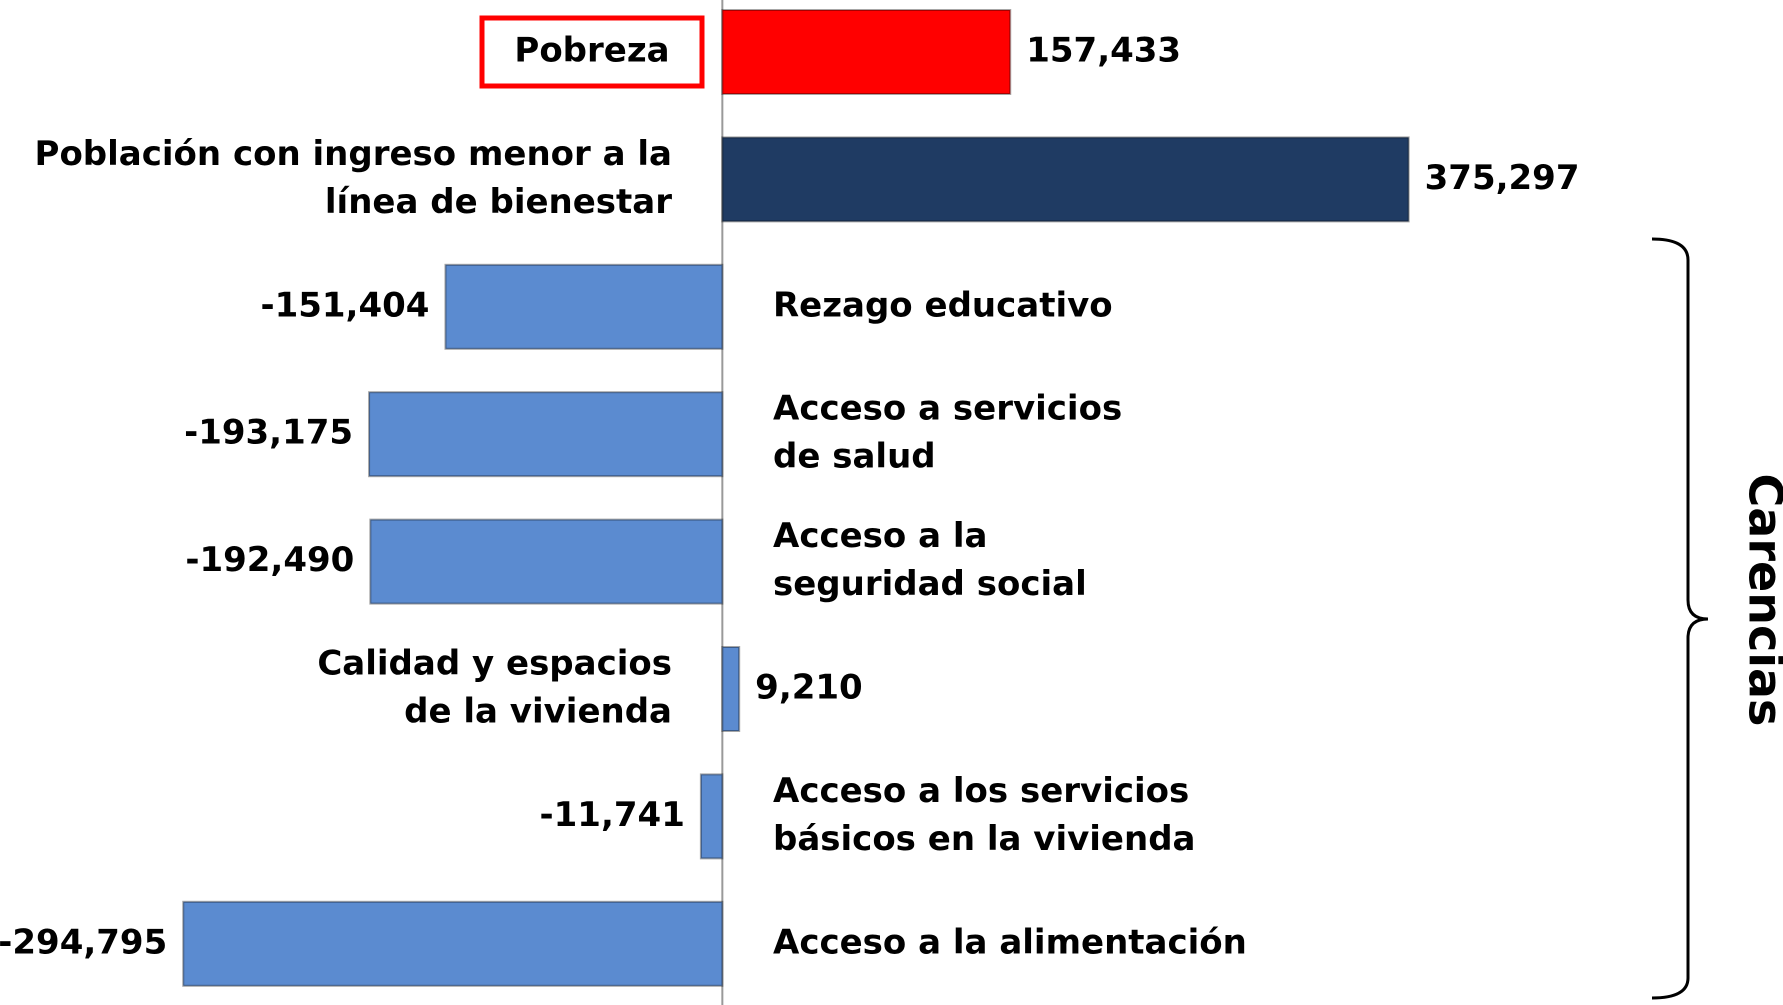 The image size is (1783, 1005). I want to click on value-label: -294,795, so click(83, 942).